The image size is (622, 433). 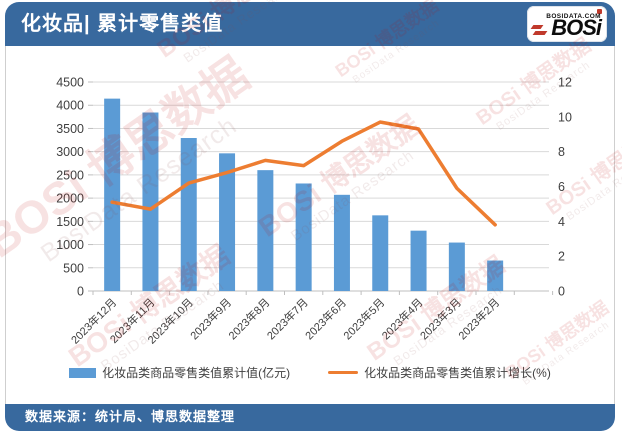 I want to click on legend-item: 化妆品类商品零售类值累计值(亿元), so click(x=179, y=372).